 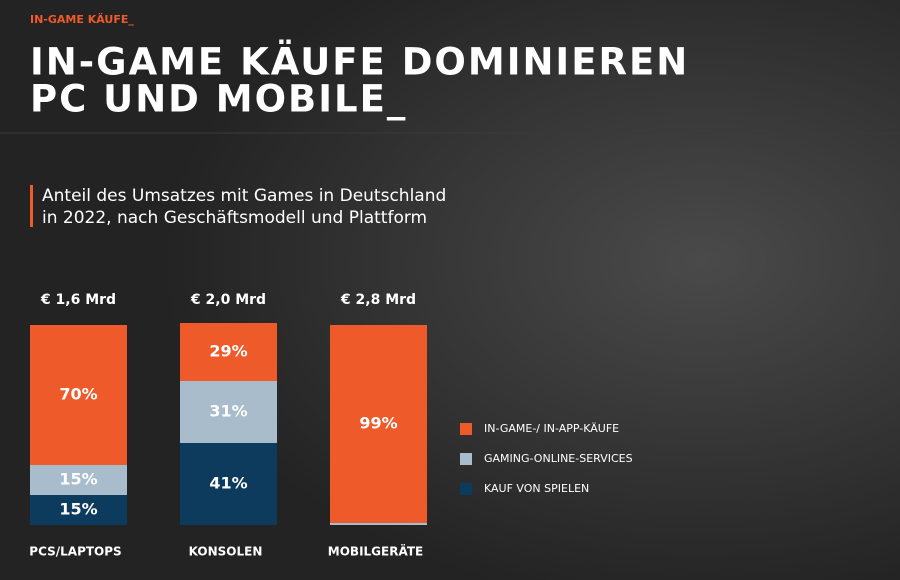 I want to click on bar-total: € 2,8 Mrd, so click(x=378, y=300).